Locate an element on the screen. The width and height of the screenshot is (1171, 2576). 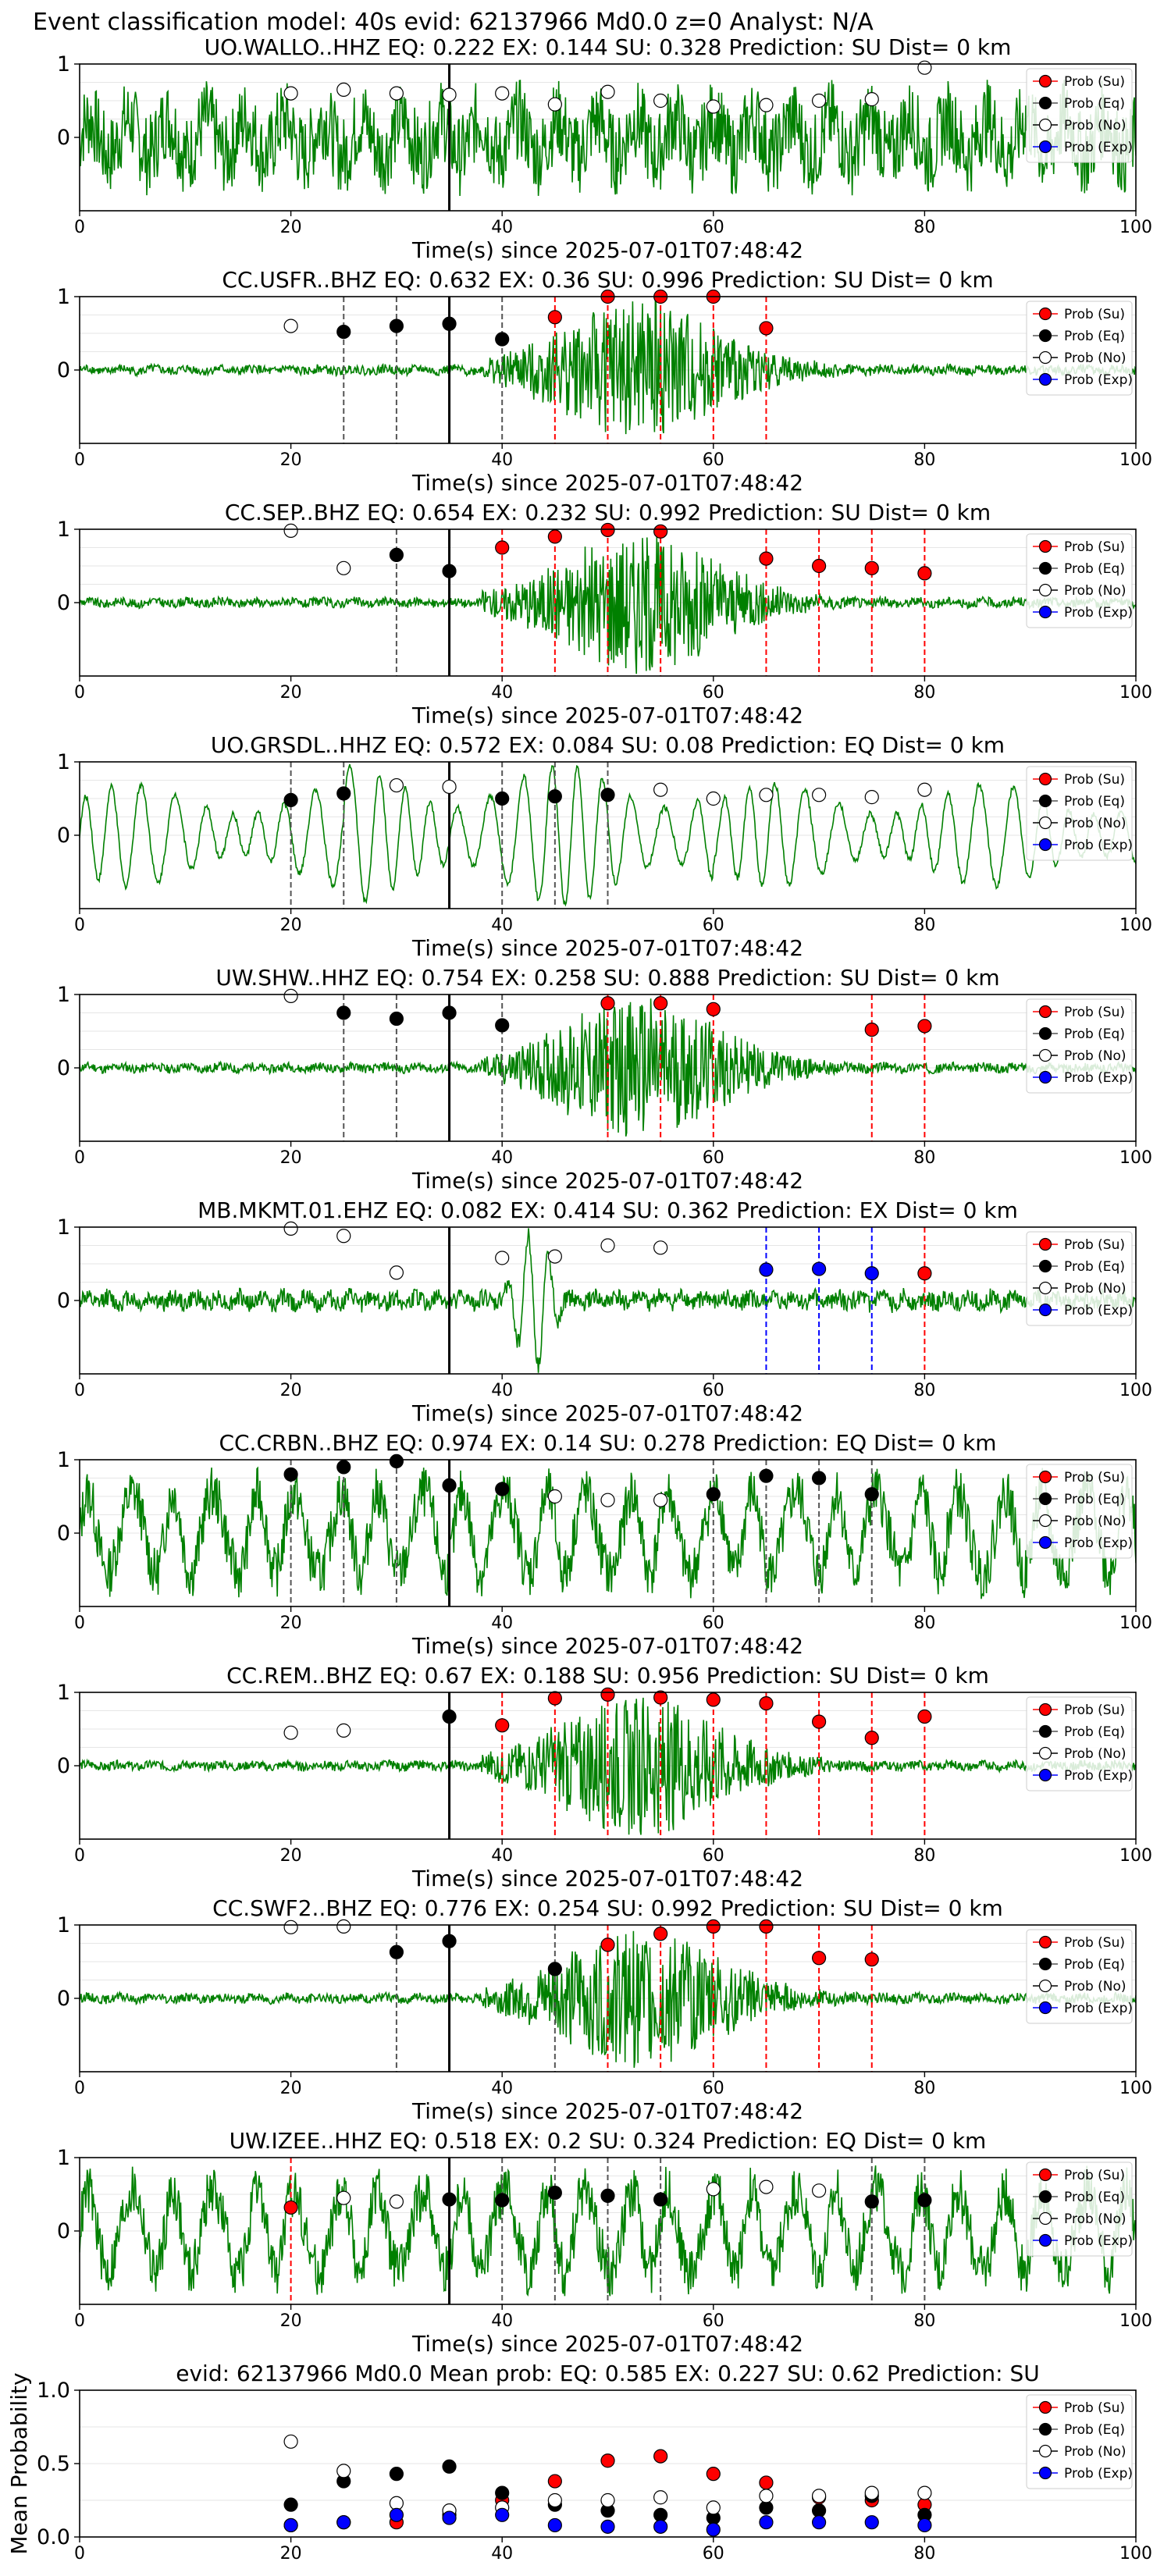
legend: Prob (Su) Prob (Eq) Prob (No) Prob (Exp) is located at coordinates (1079, 2441).